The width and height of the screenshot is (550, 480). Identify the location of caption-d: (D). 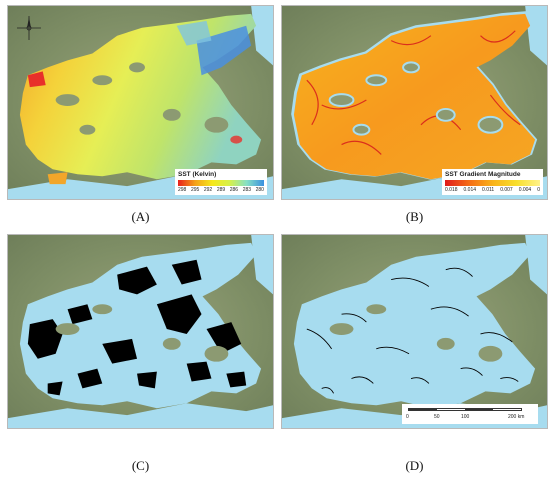
(414, 465).